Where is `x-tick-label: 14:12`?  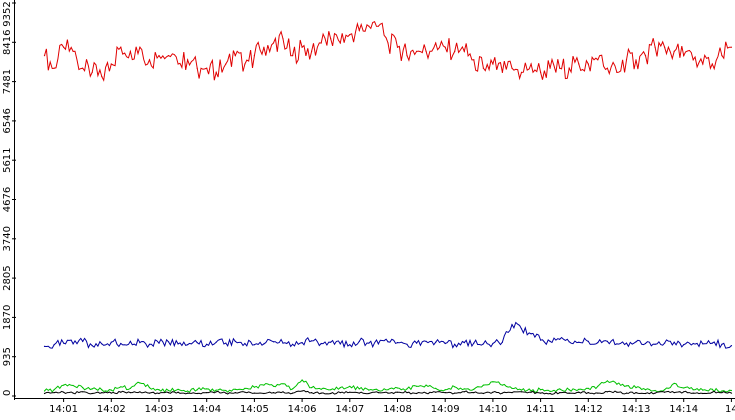 x-tick-label: 14:12 is located at coordinates (588, 409).